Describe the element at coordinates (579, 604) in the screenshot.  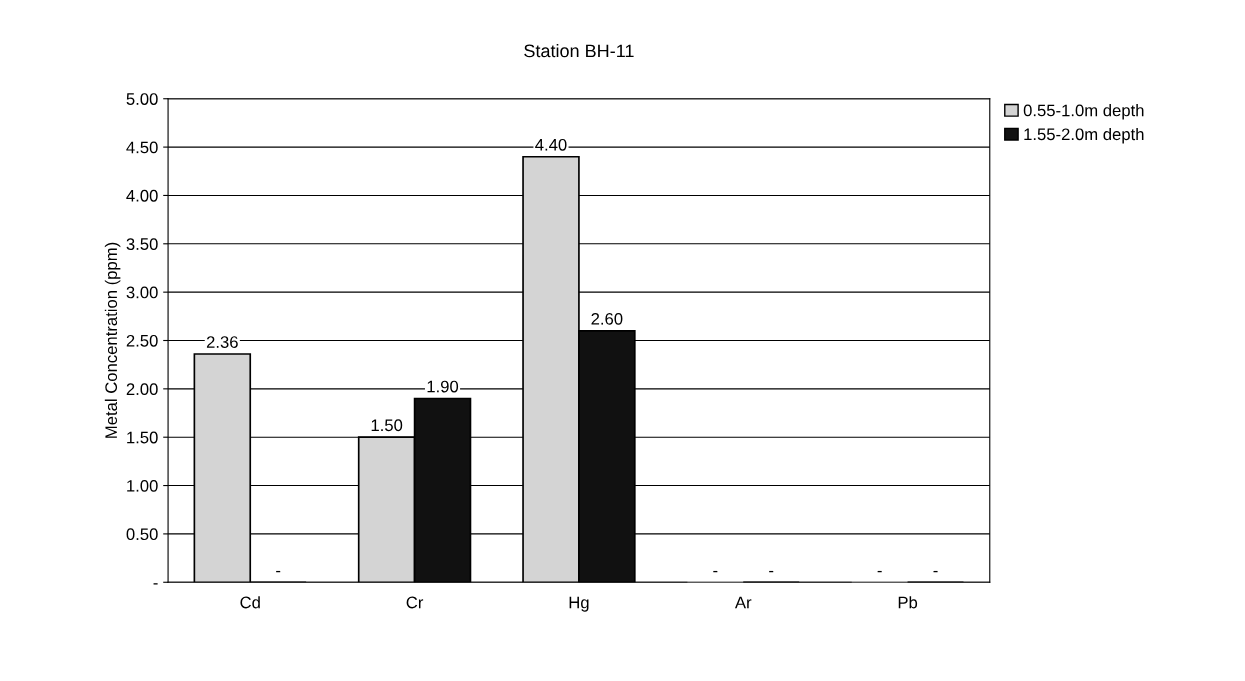
I see `x-tick-label: Hg` at that location.